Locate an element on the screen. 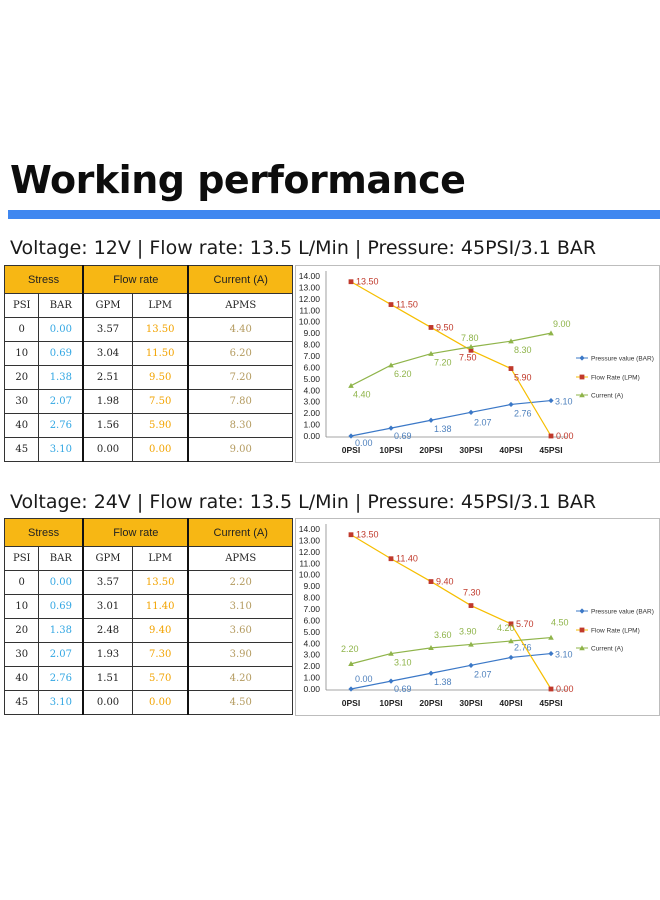 The height and width of the screenshot is (900, 660). y-tick-label: 1.00 is located at coordinates (311, 425).